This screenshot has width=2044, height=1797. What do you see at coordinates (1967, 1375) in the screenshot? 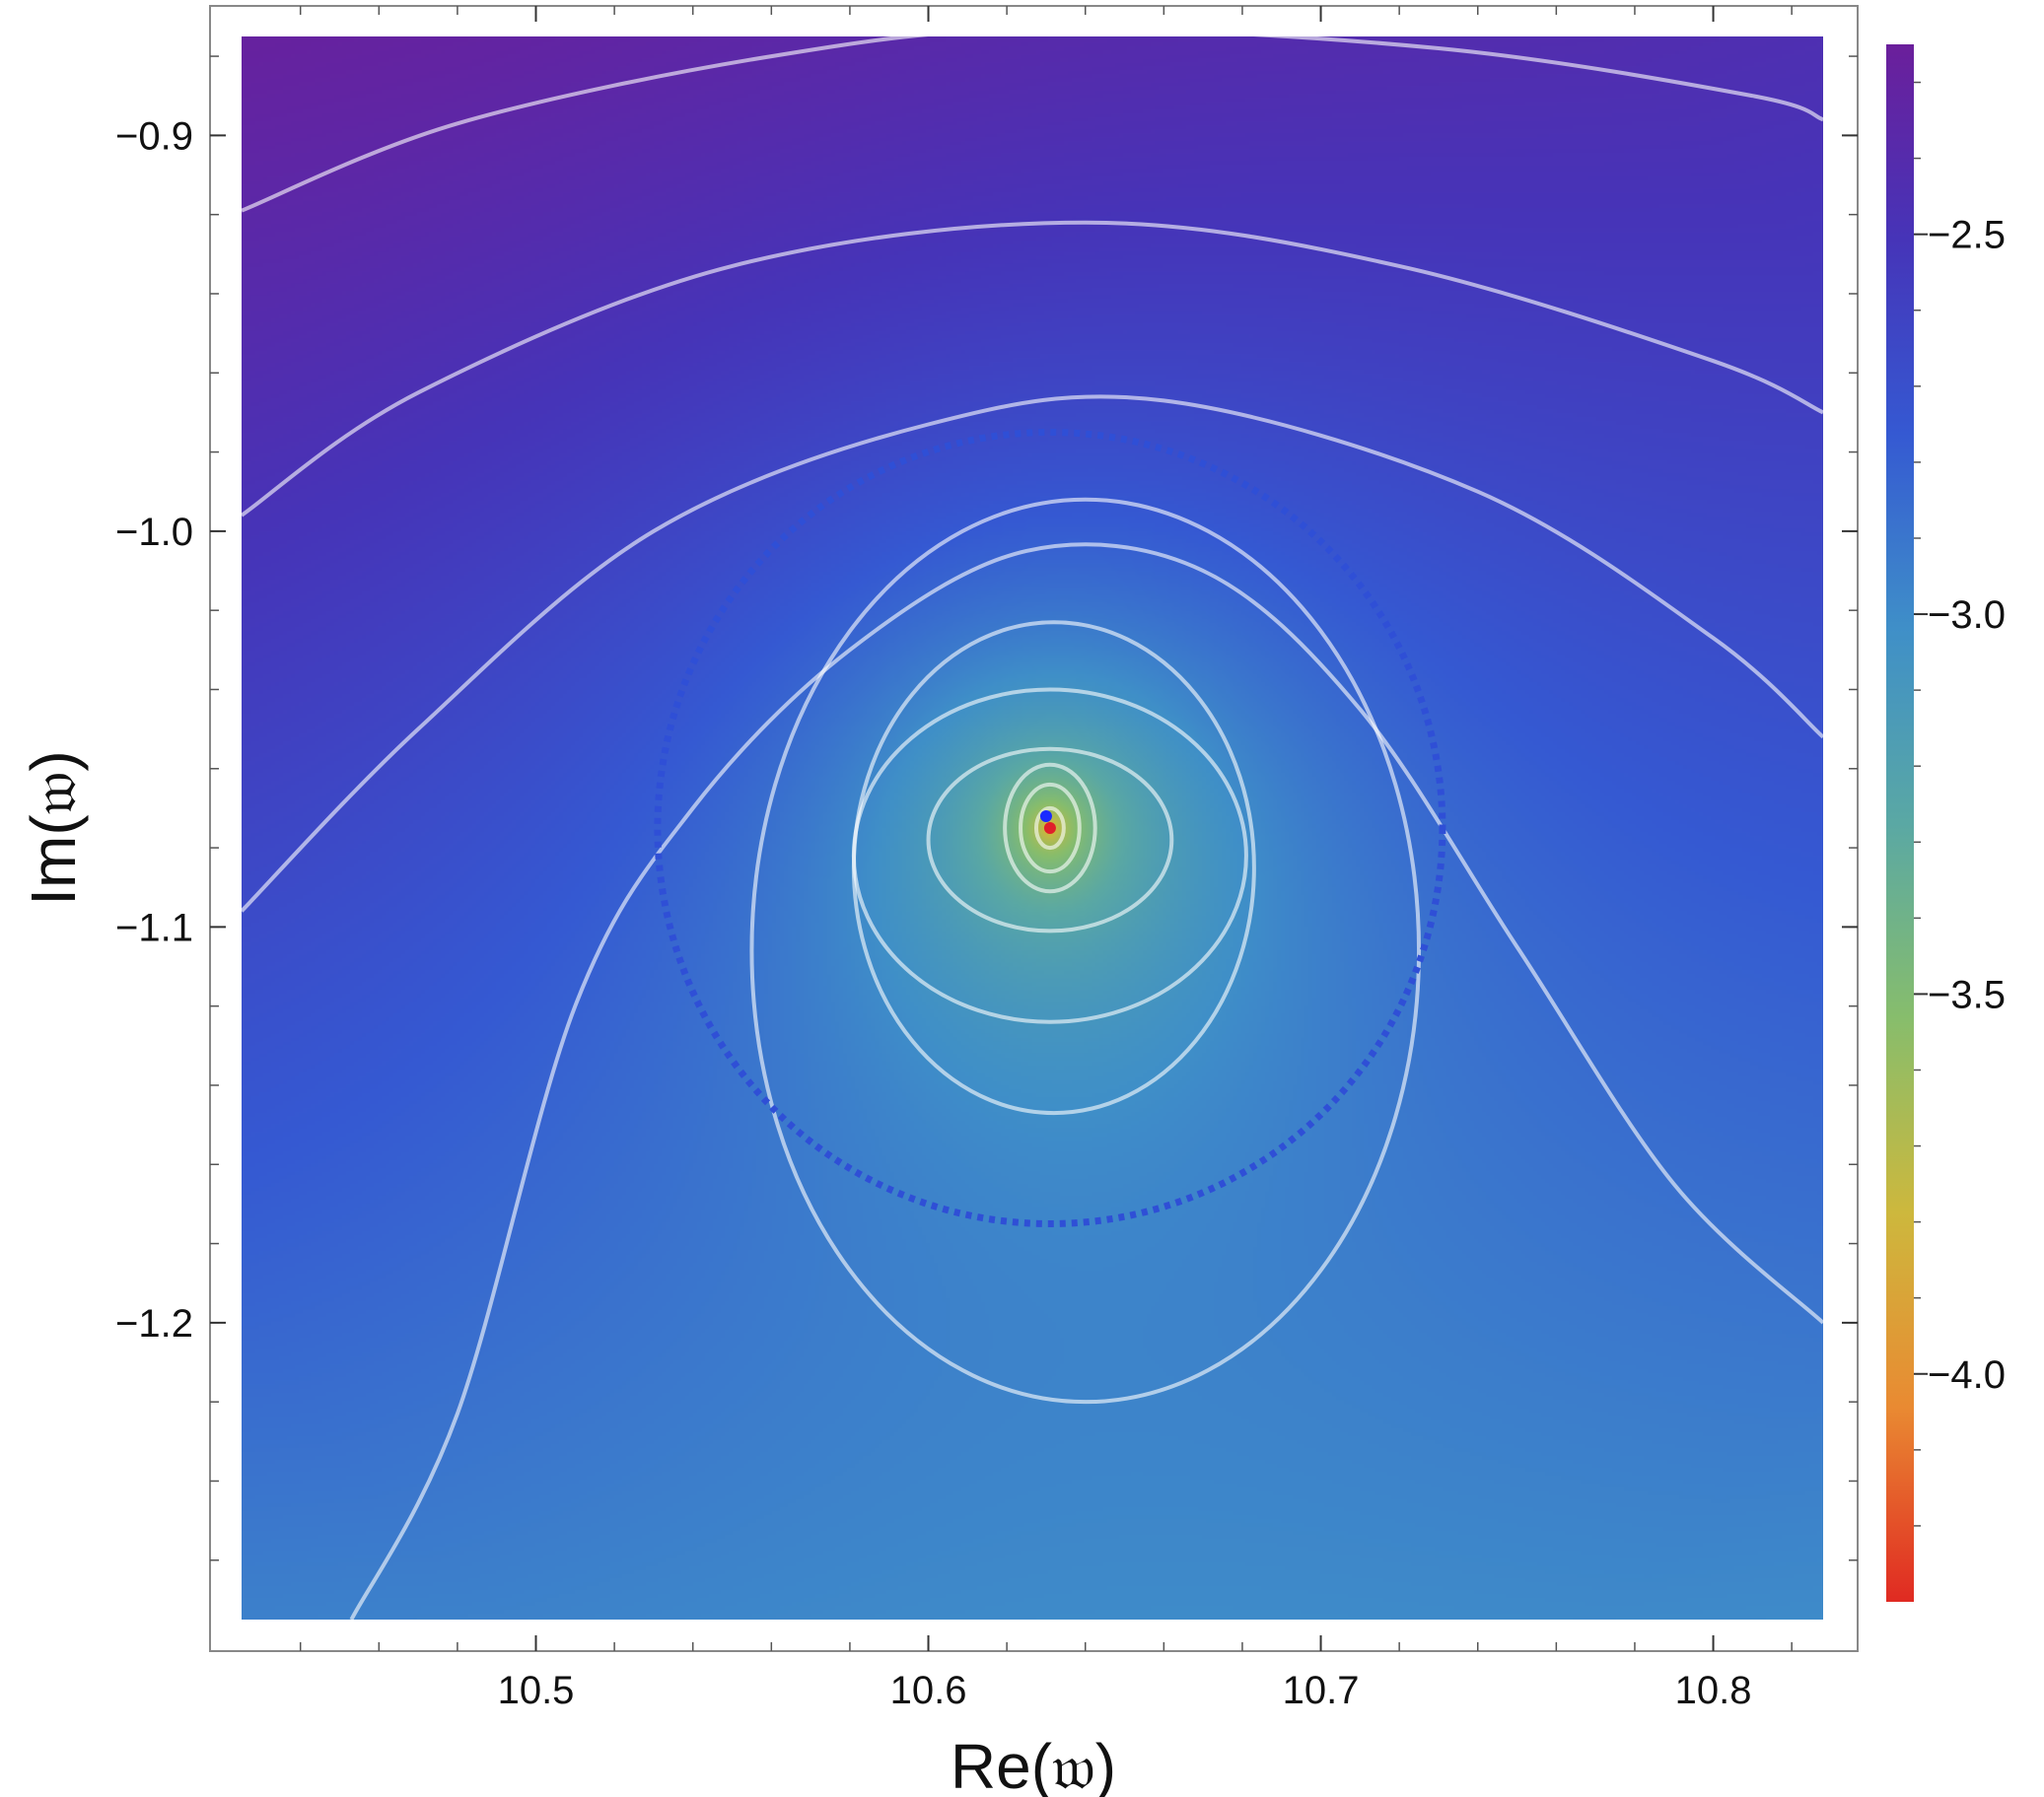
I see `colorbar-tick-label: −4.0` at bounding box center [1967, 1375].